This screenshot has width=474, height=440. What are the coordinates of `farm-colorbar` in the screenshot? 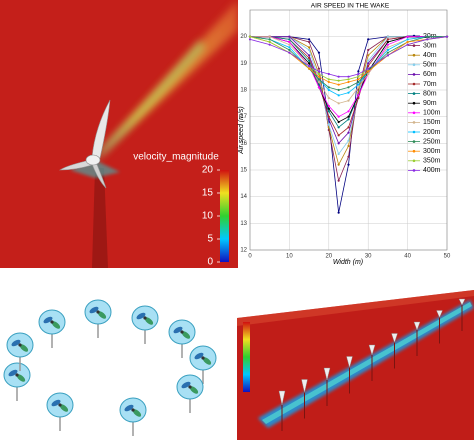 It's located at (246, 357).